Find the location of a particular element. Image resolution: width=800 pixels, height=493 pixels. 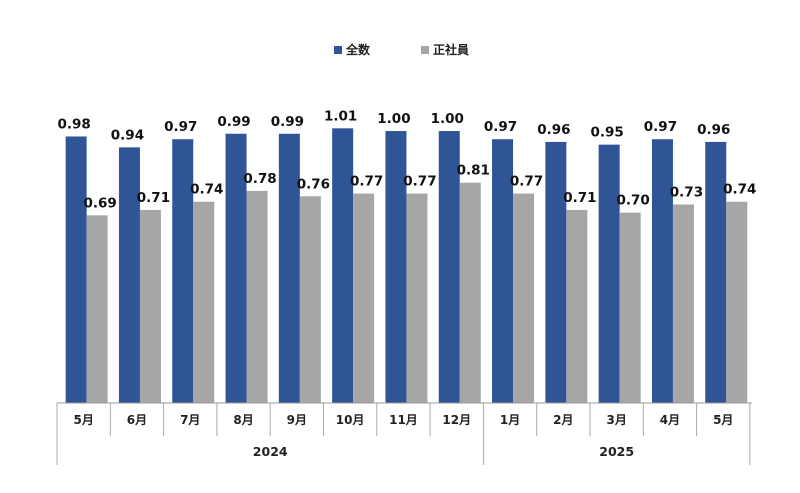

tick-label-12: 5月 is located at coordinates (723, 420).